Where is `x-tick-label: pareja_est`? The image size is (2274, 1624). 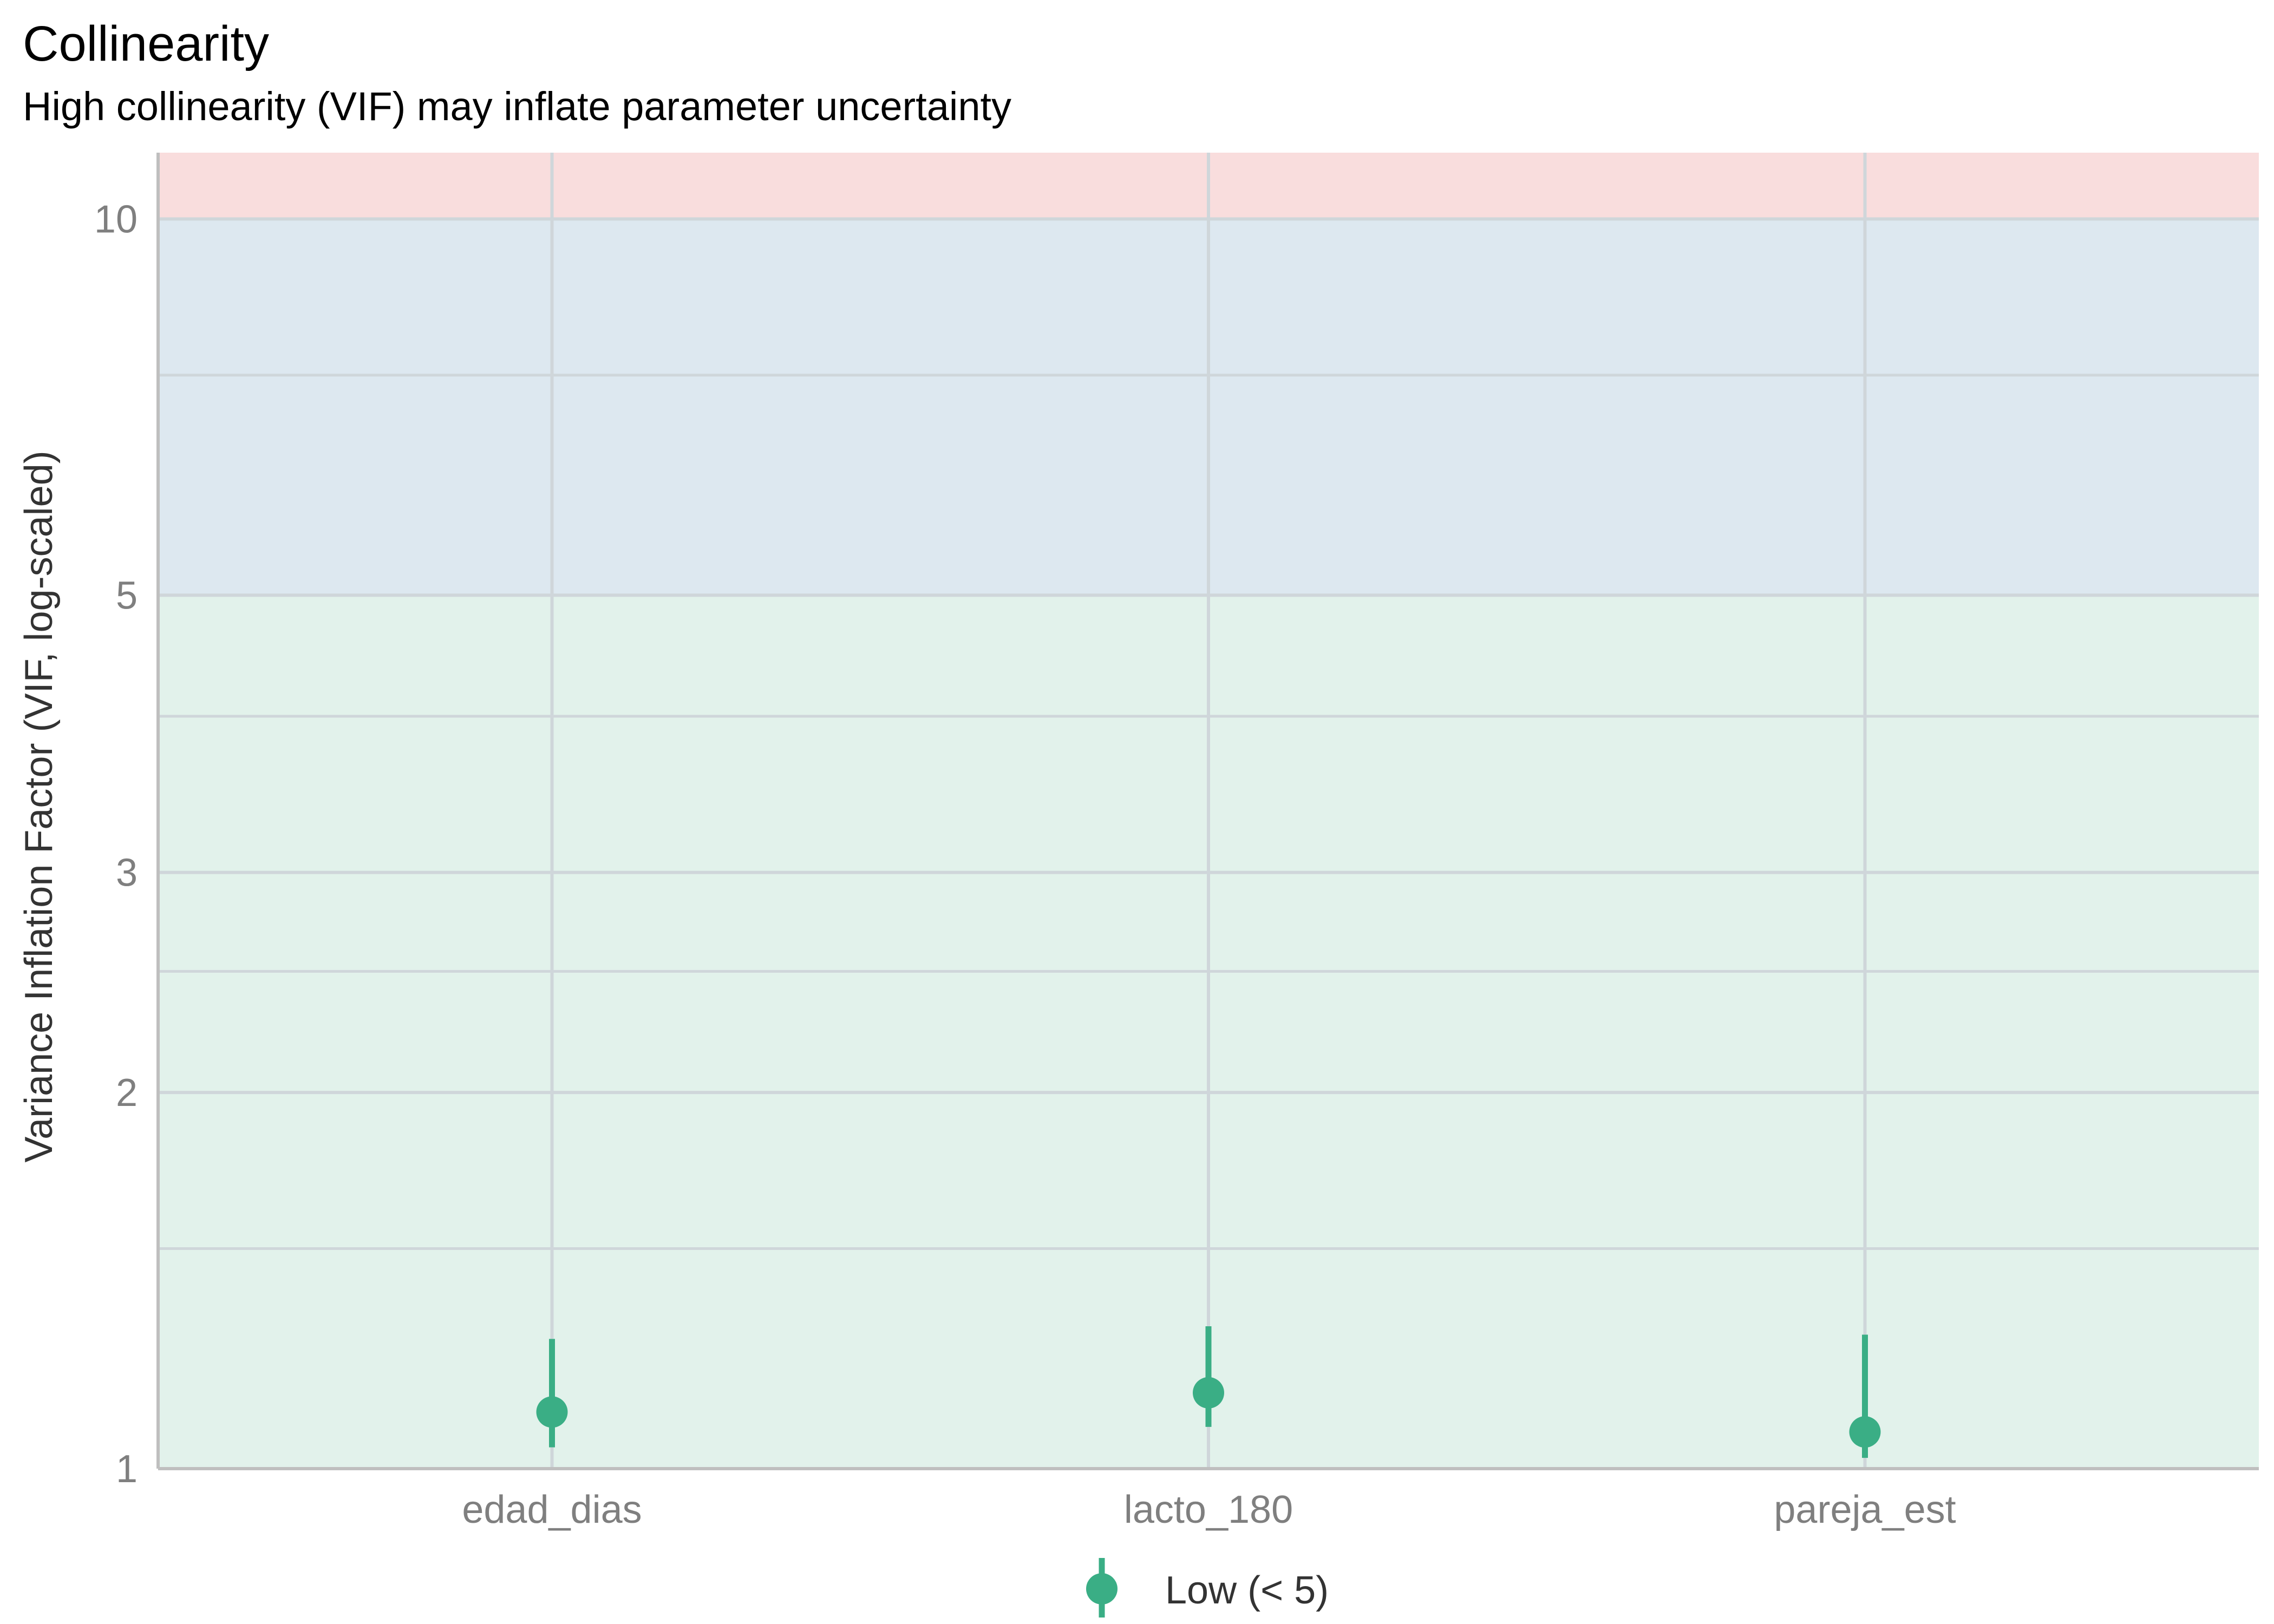 x-tick-label: pareja_est is located at coordinates (1865, 1509).